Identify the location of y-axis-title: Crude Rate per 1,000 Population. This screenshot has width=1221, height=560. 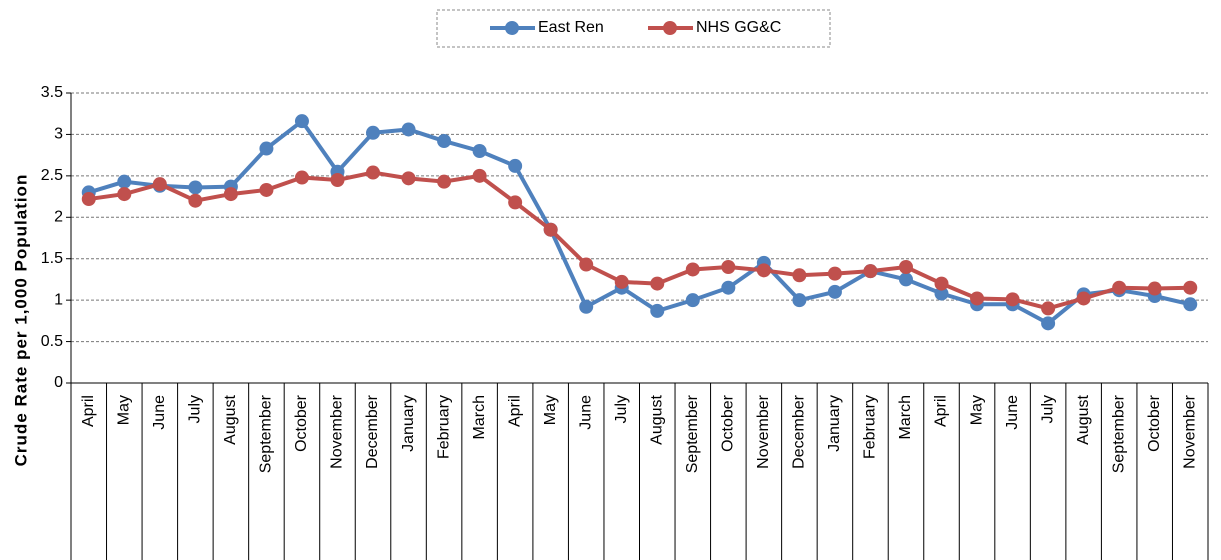
(20, 320).